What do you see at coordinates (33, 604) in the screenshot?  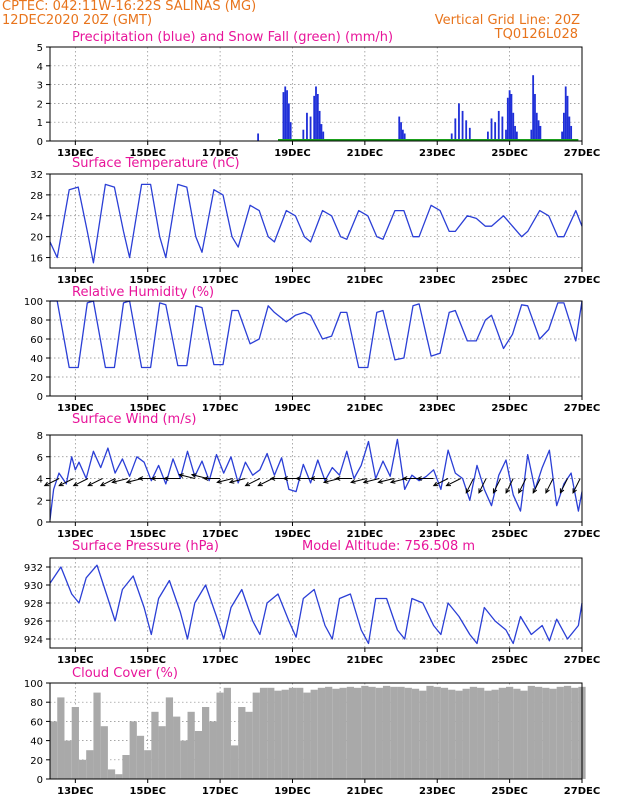 I see `pressure-ytick-label: 928` at bounding box center [33, 604].